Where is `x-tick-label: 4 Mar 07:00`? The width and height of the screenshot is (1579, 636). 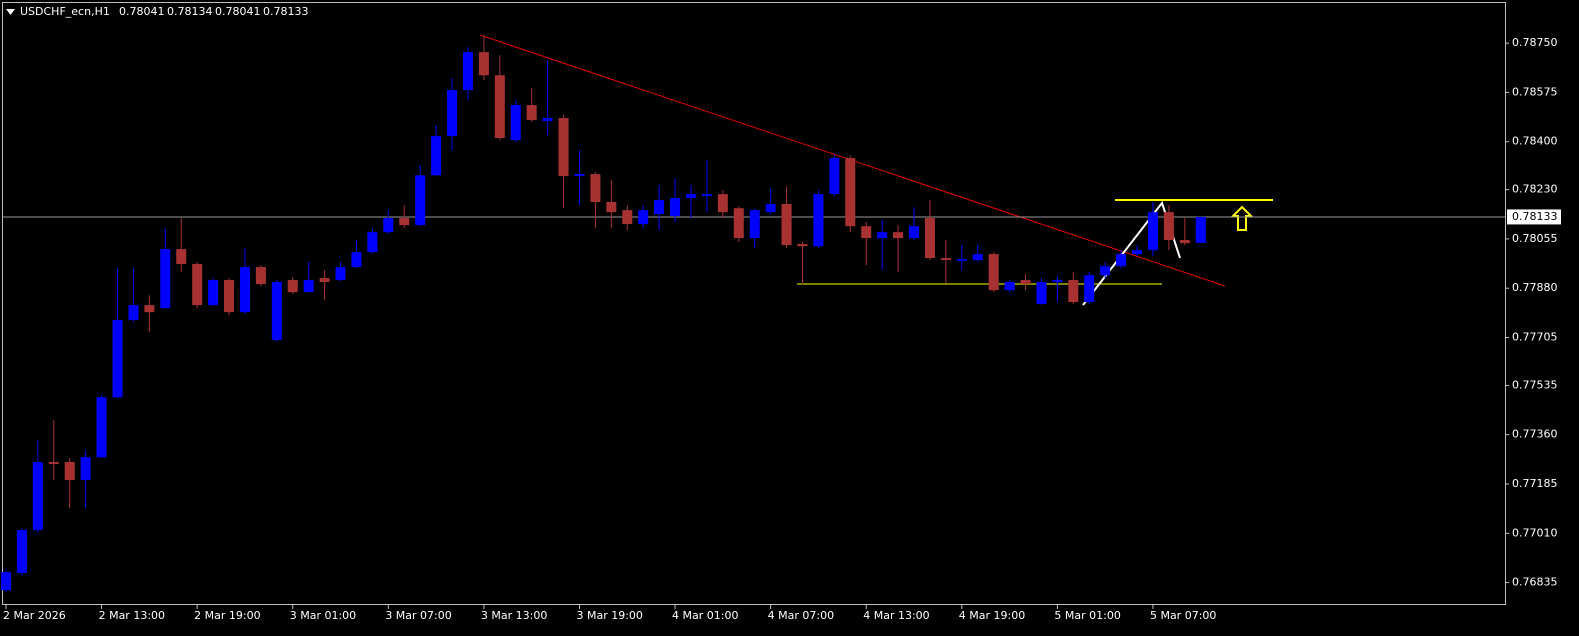 x-tick-label: 4 Mar 07:00 is located at coordinates (801, 615).